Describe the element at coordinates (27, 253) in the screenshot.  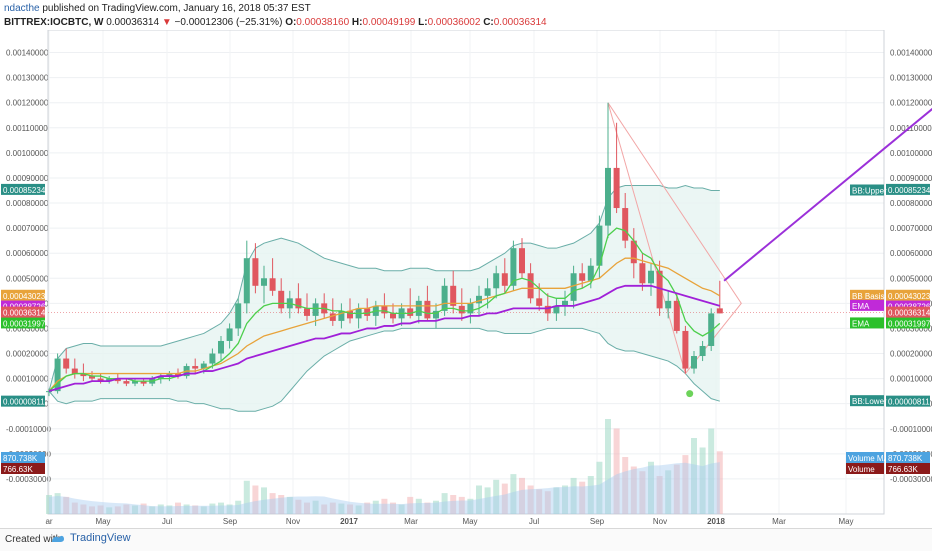
I see `left-axis-tick: 0.00060000` at that location.